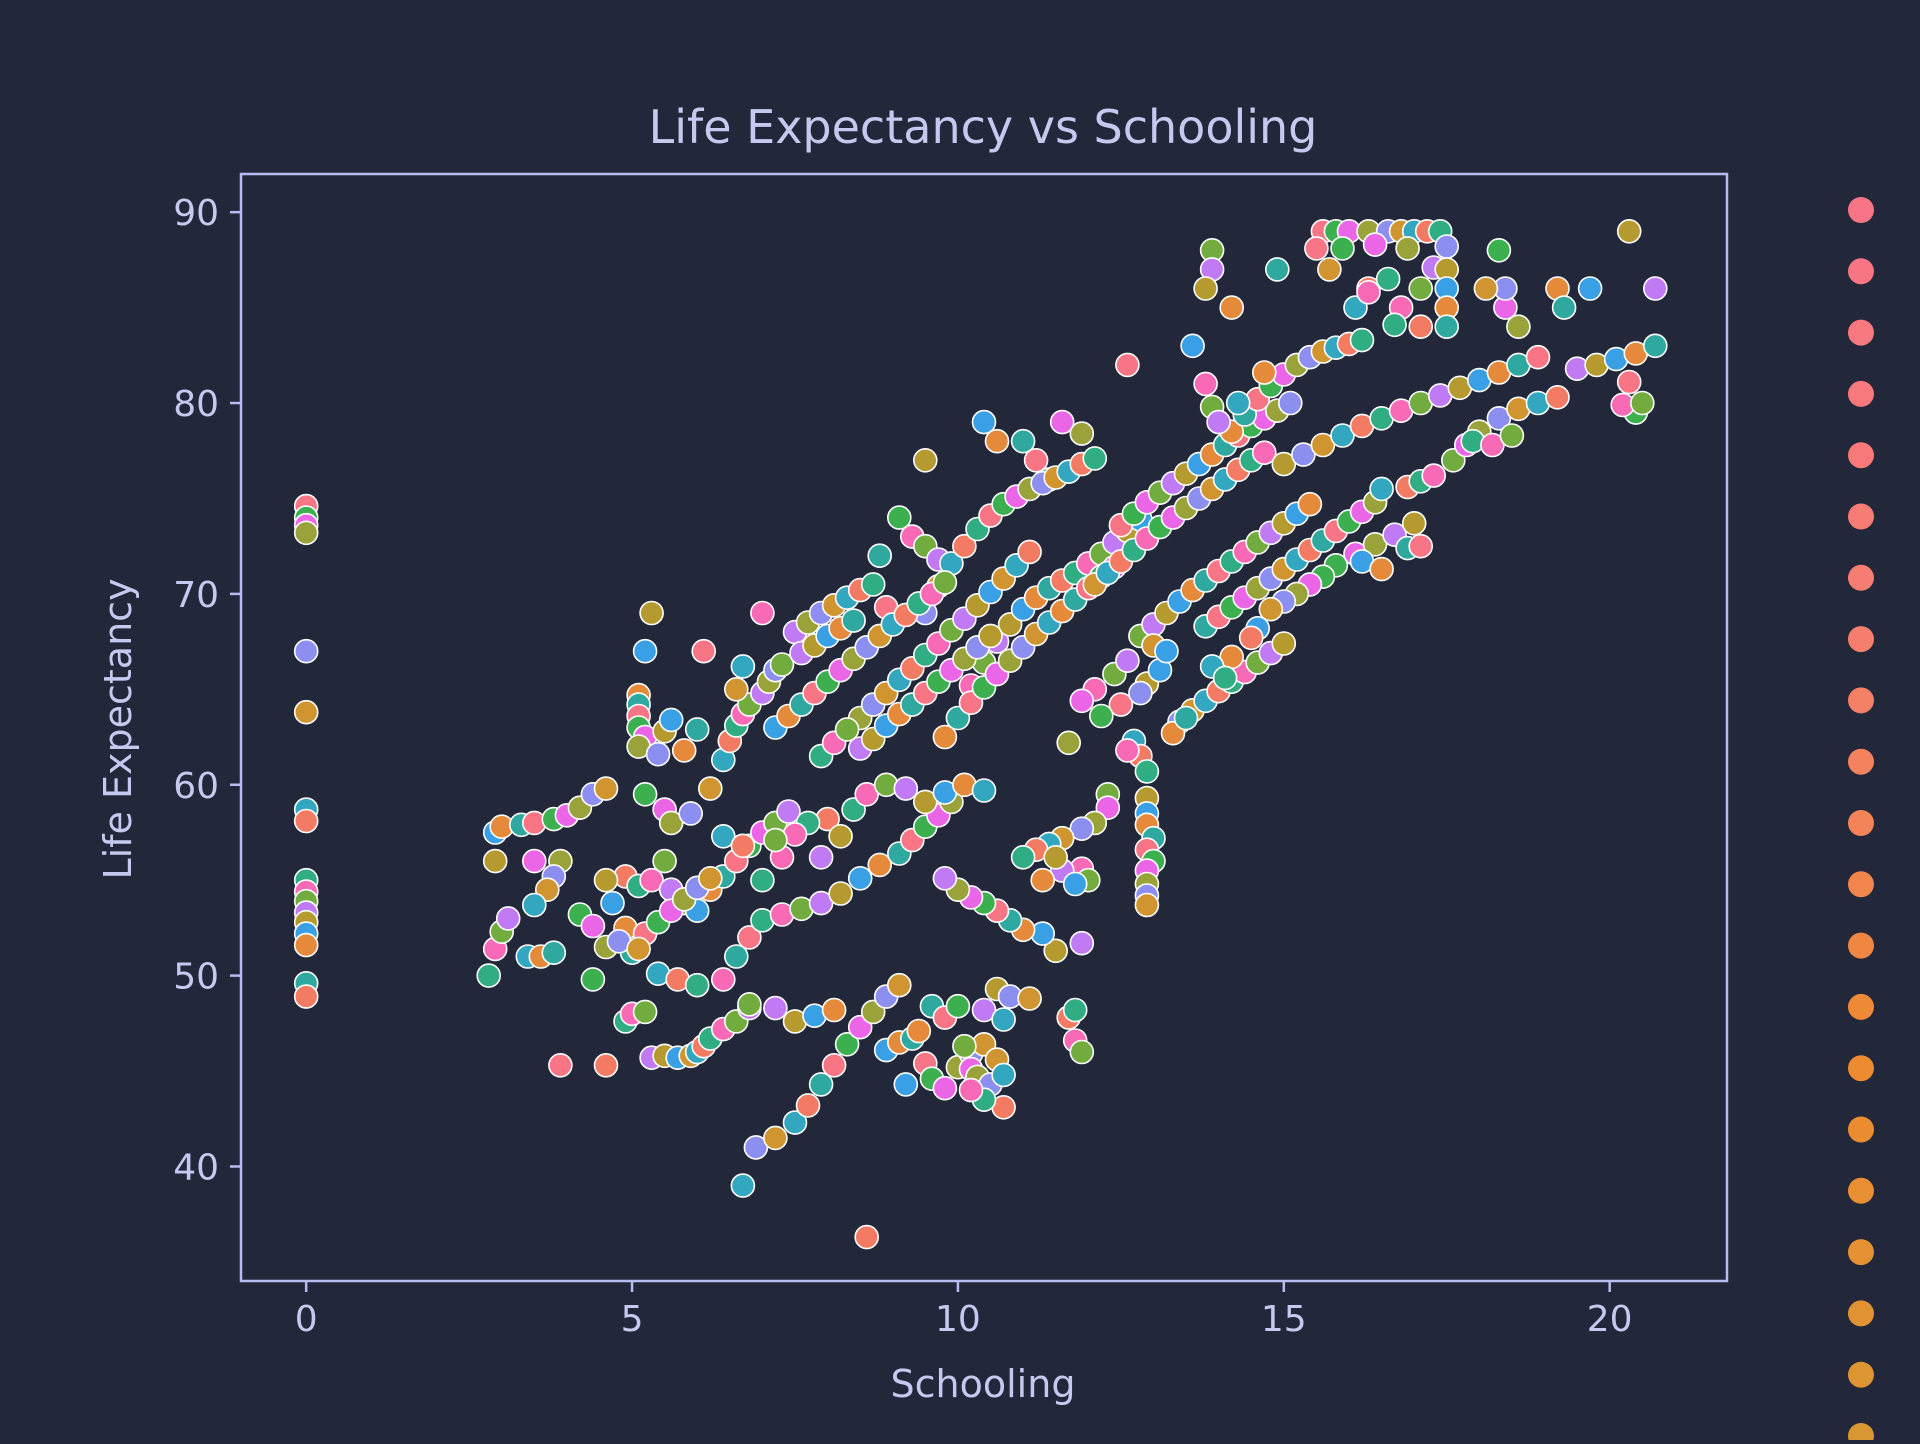 This screenshot has height=1444, width=1920. I want to click on x-tick-label: 20, so click(1610, 1319).